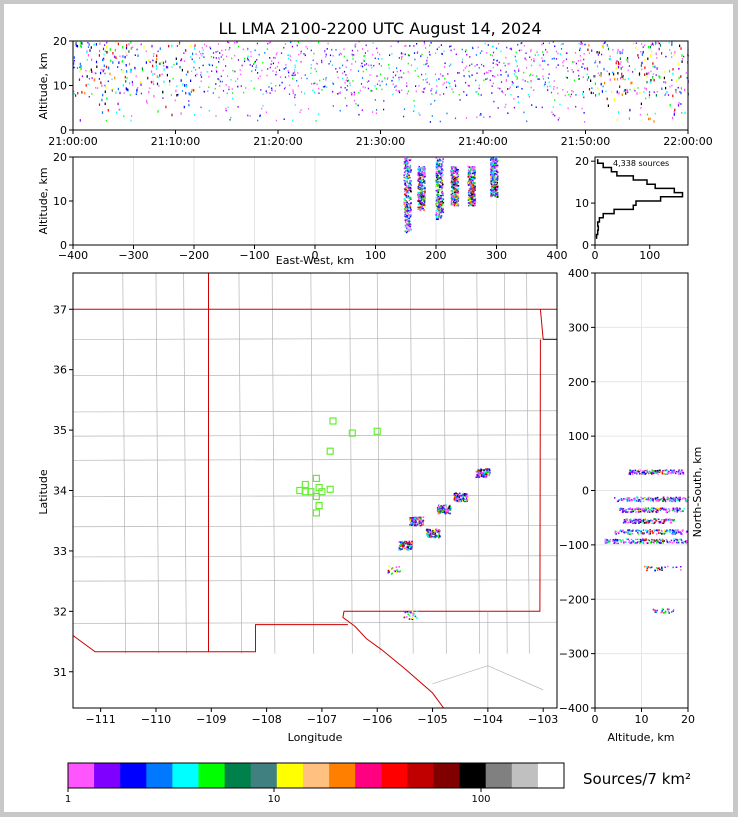 The width and height of the screenshot is (738, 817). Describe the element at coordinates (380, 141) in the screenshot. I see `x-tick-label: 21:30:00` at that location.